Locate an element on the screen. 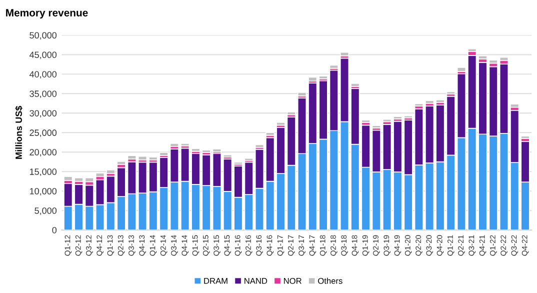 This screenshot has width=537, height=293. chart-title: Memory revenue is located at coordinates (47, 13).